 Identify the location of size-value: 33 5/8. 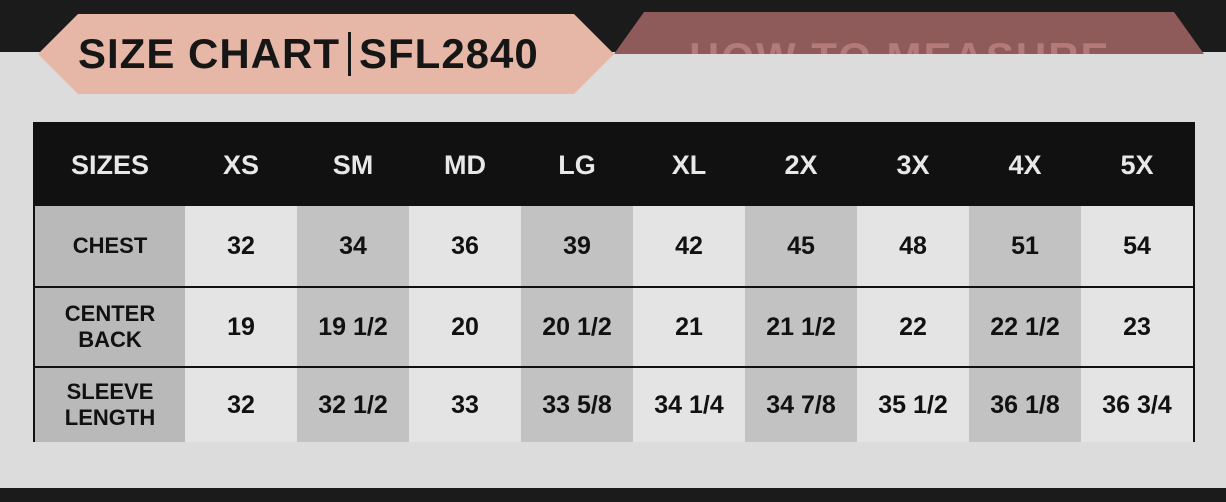
(577, 404).